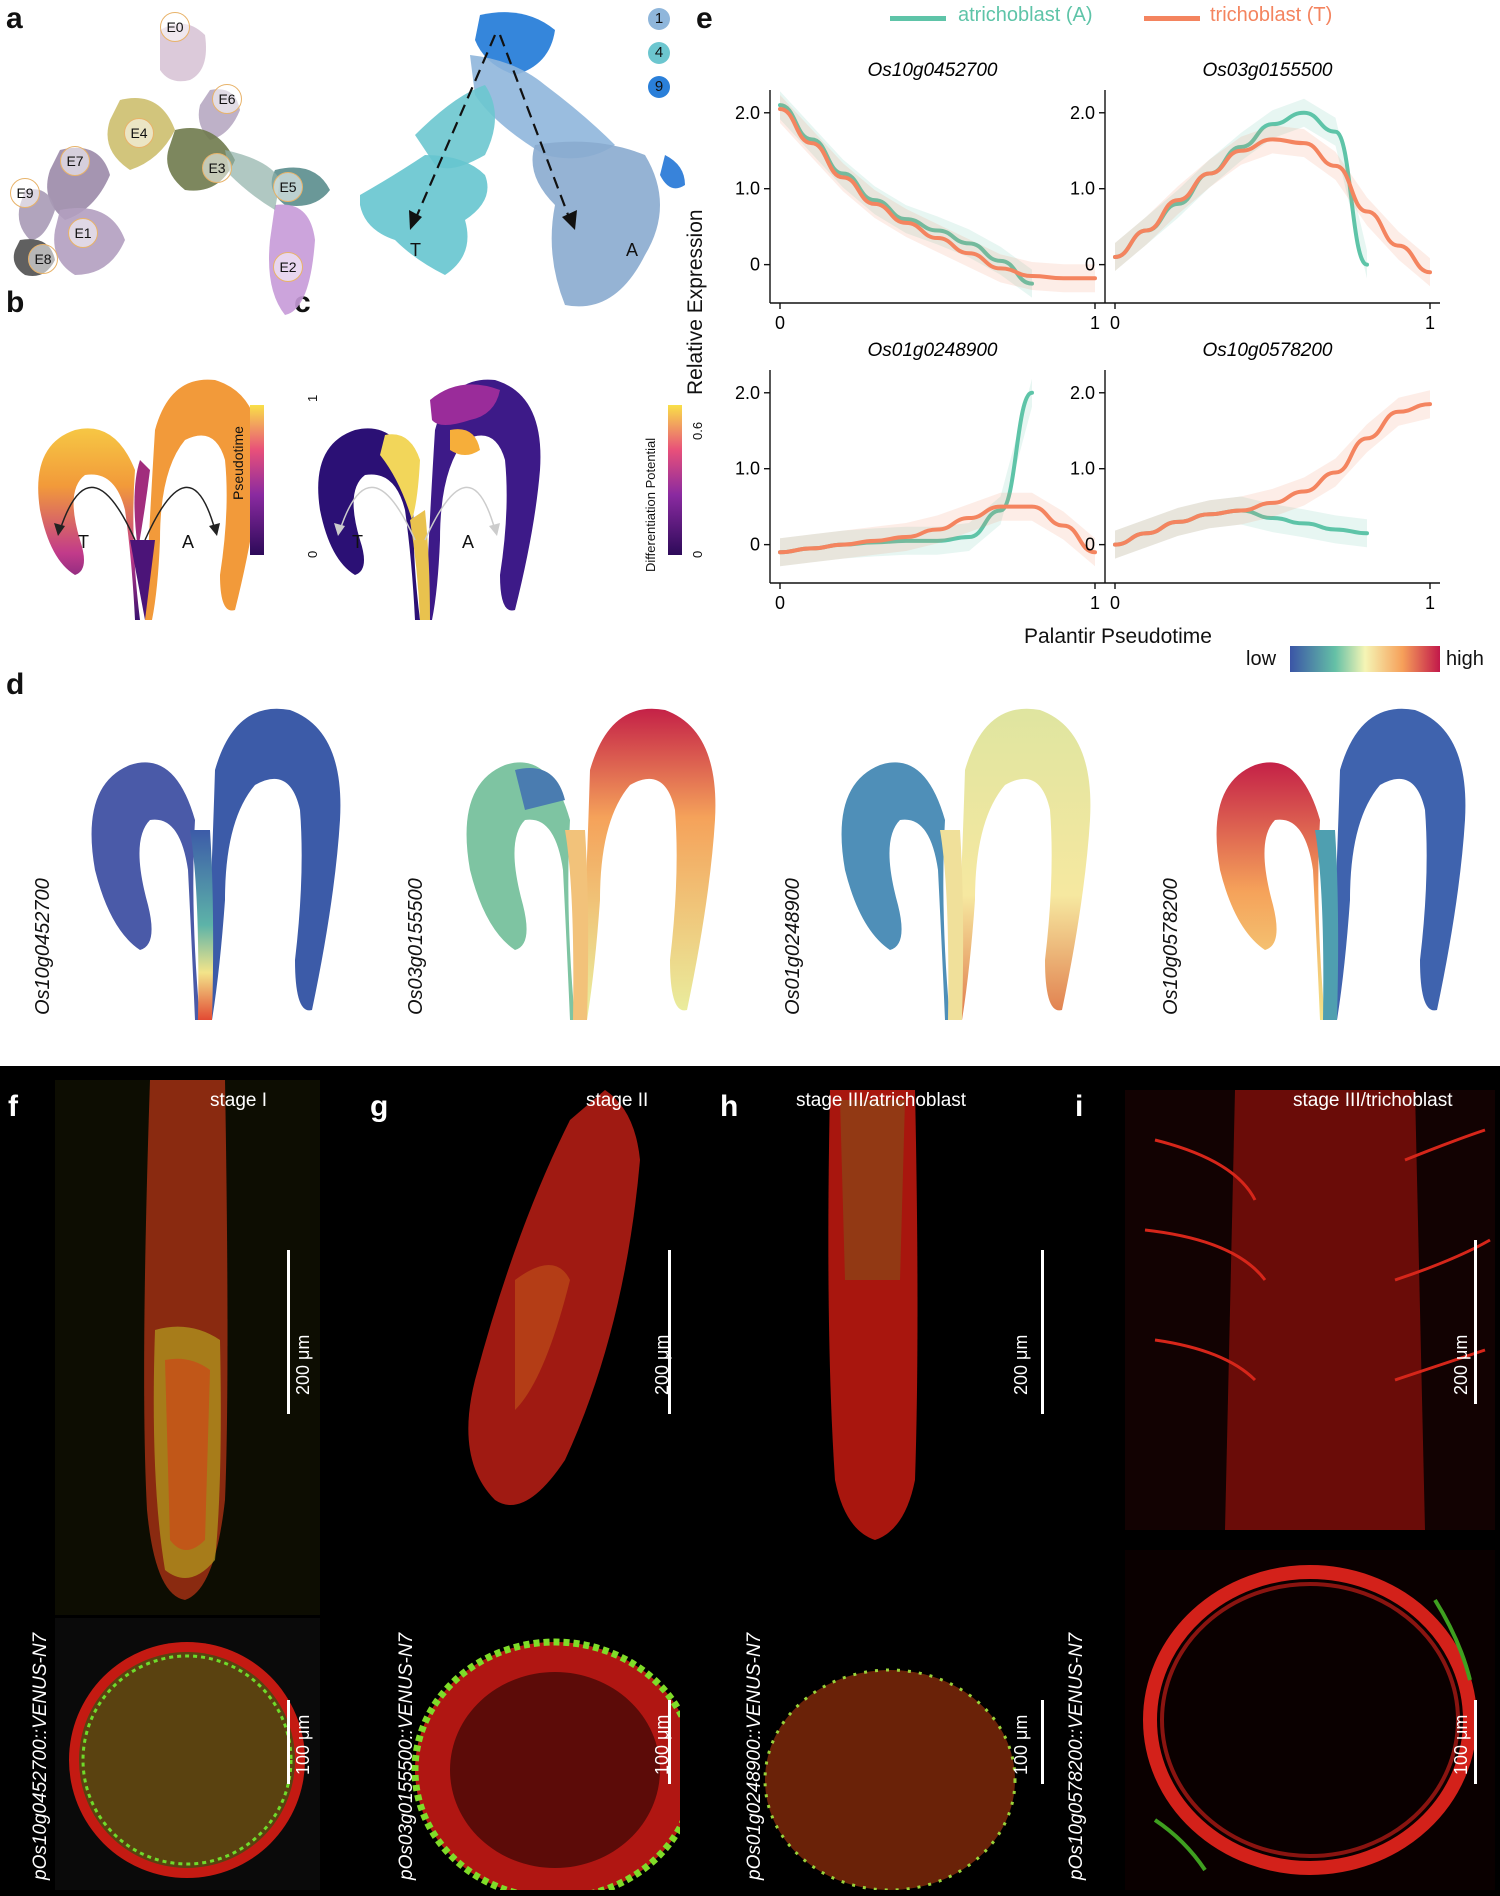 The height and width of the screenshot is (1896, 1500). Describe the element at coordinates (933, 70) in the screenshot. I see `chart-title: Os10g0452700` at that location.